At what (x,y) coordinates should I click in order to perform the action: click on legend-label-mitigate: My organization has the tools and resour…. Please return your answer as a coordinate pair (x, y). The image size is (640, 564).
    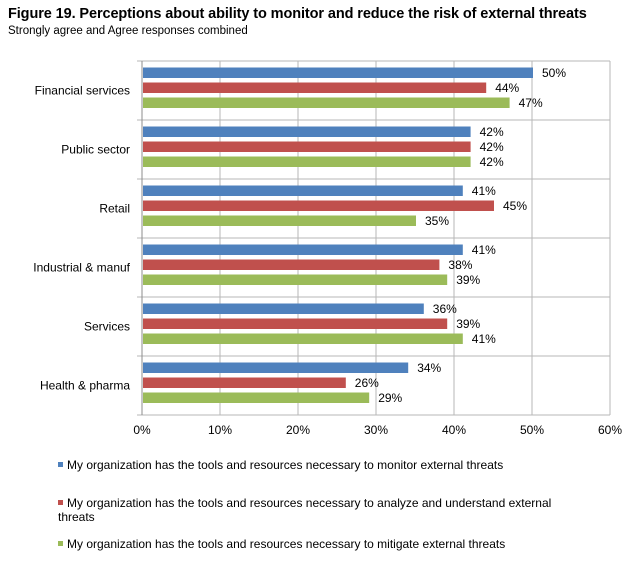
    Looking at the image, I should click on (286, 544).